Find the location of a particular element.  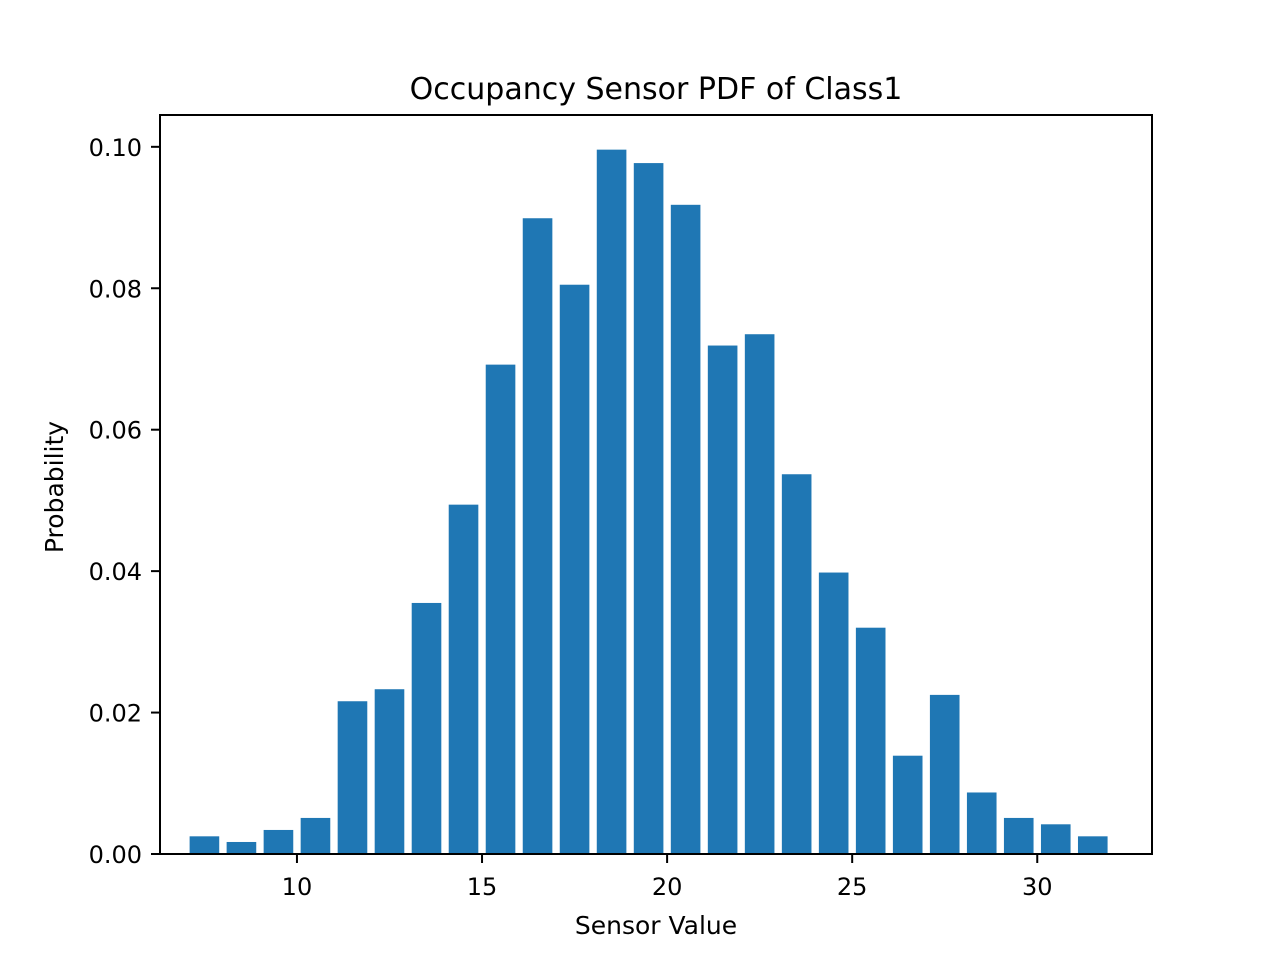

y-tick-label: 0.10 is located at coordinates (115, 148).